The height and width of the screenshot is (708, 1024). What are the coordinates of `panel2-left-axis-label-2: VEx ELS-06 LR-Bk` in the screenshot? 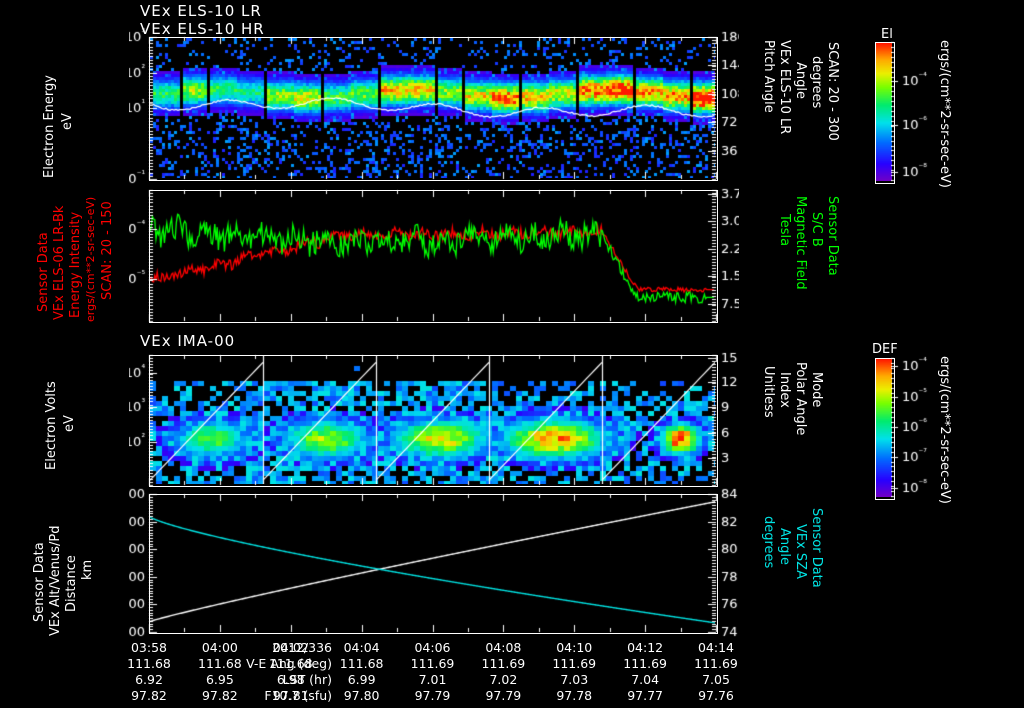 It's located at (59, 262).